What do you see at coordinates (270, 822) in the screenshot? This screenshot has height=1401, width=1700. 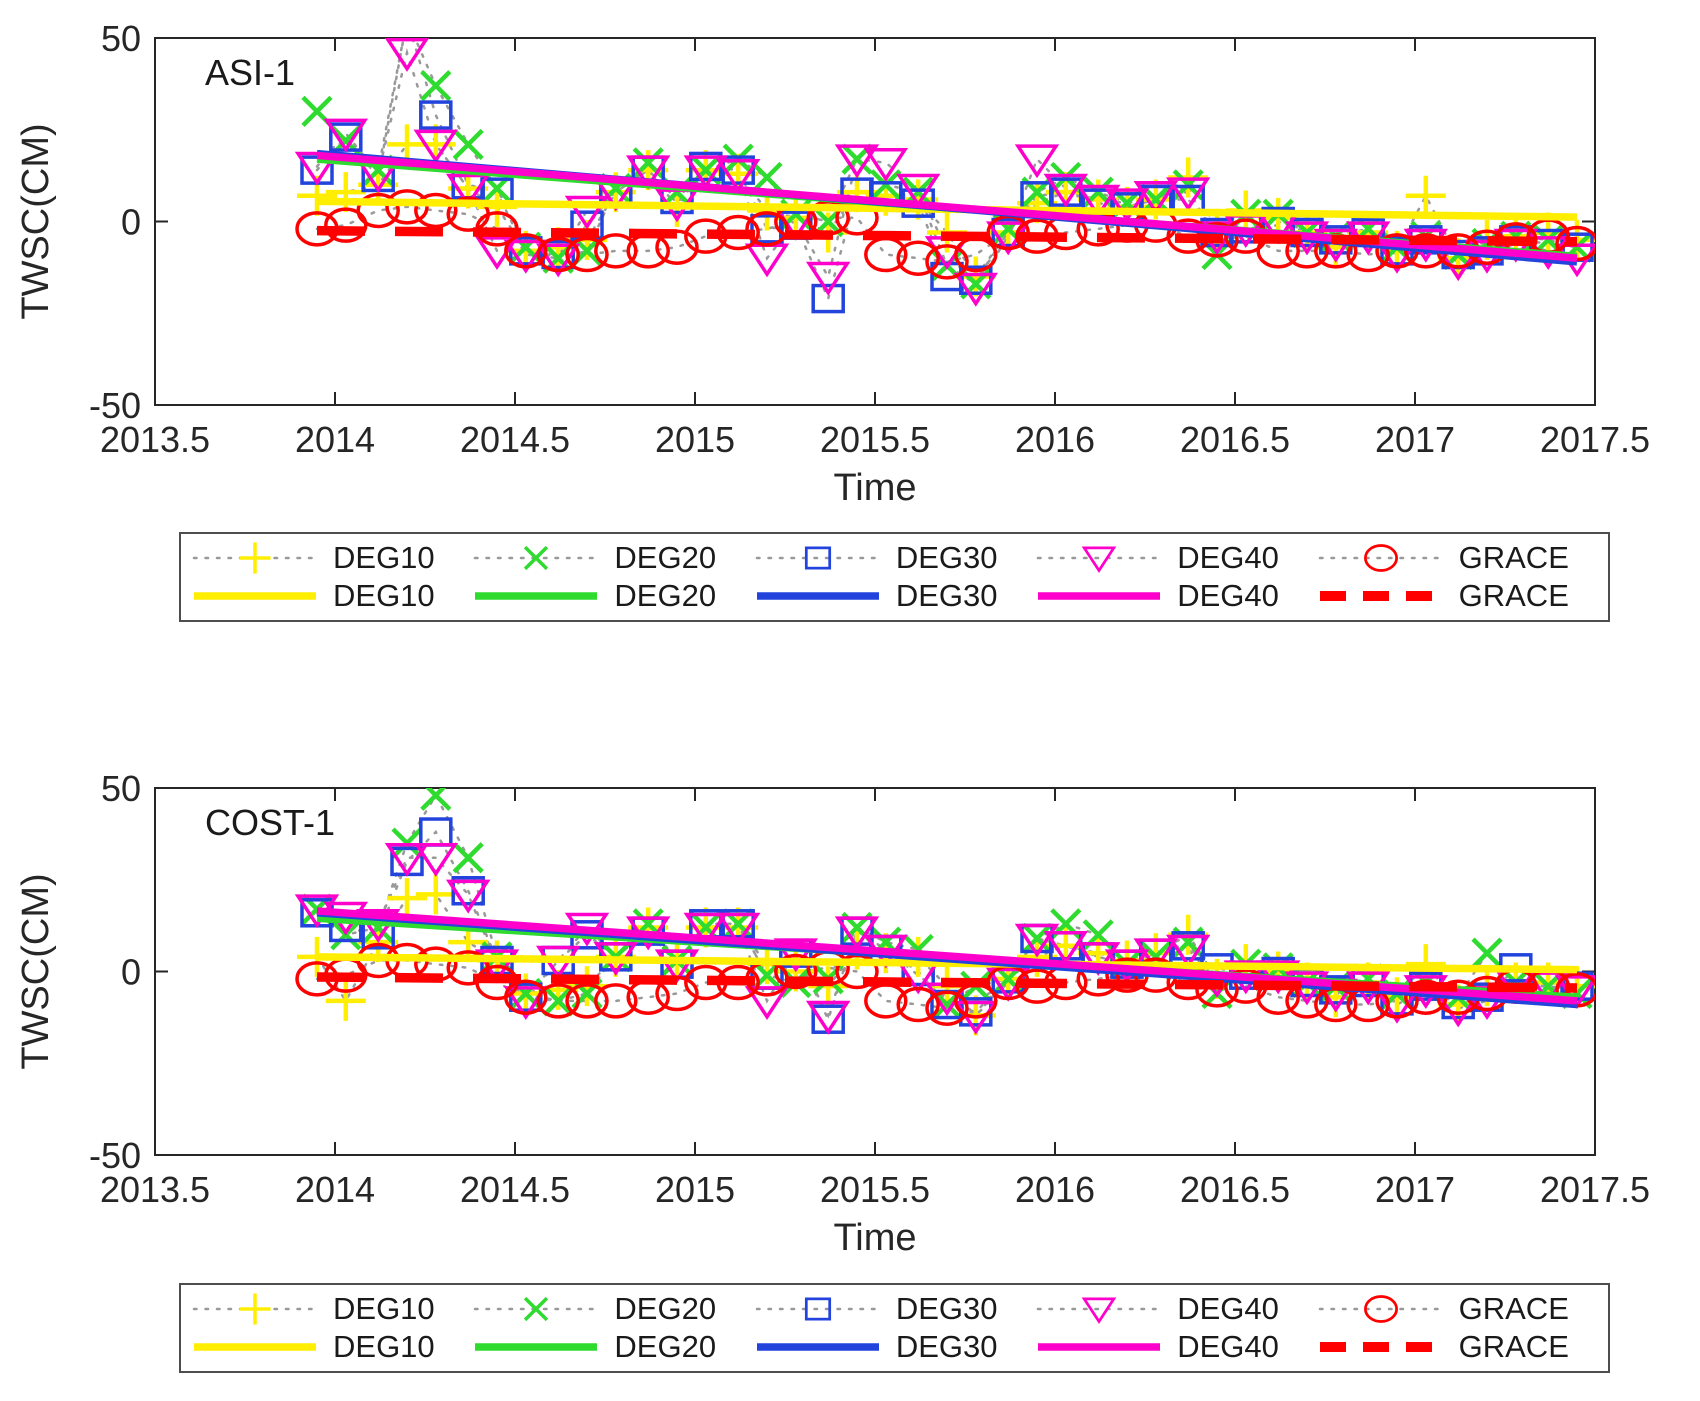 I see `svg-text: COST-1` at bounding box center [270, 822].